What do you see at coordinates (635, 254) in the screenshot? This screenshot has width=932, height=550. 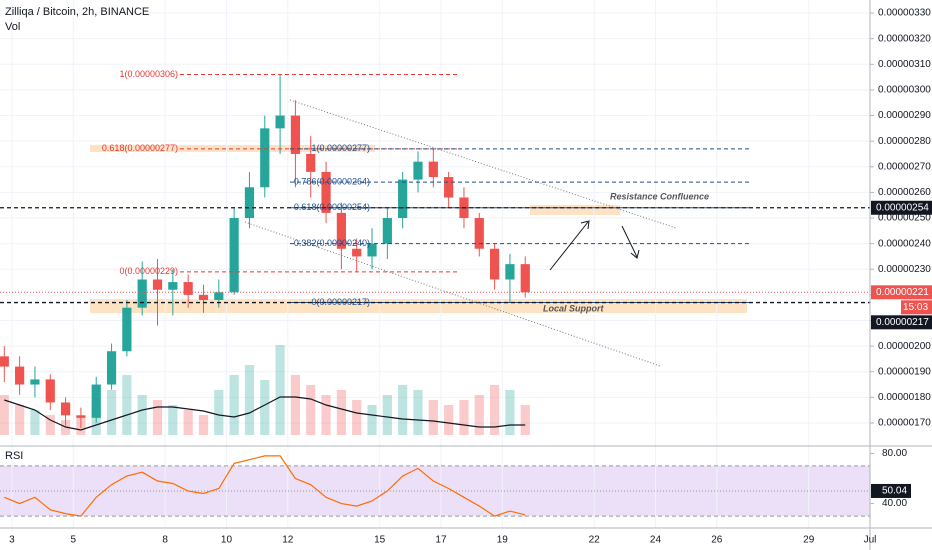 I see `arrow-down-head` at bounding box center [635, 254].